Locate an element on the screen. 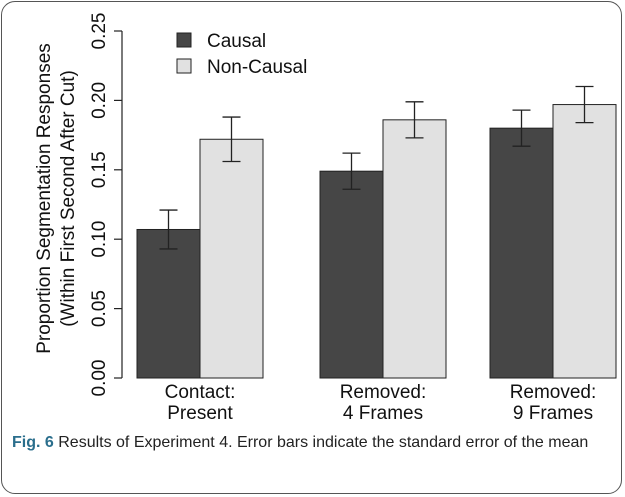 The height and width of the screenshot is (497, 625). y-axis-label: (Within First Second After Cut) is located at coordinates (68, 198).